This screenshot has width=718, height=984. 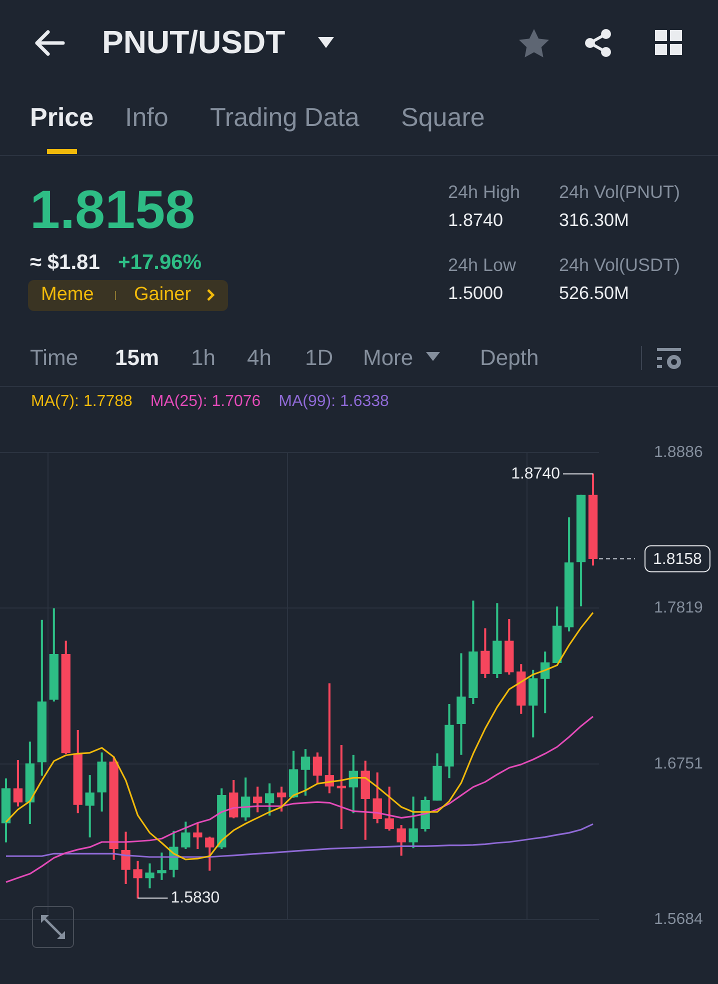 I want to click on text: MA(7): 1.7788, so click(x=81, y=402).